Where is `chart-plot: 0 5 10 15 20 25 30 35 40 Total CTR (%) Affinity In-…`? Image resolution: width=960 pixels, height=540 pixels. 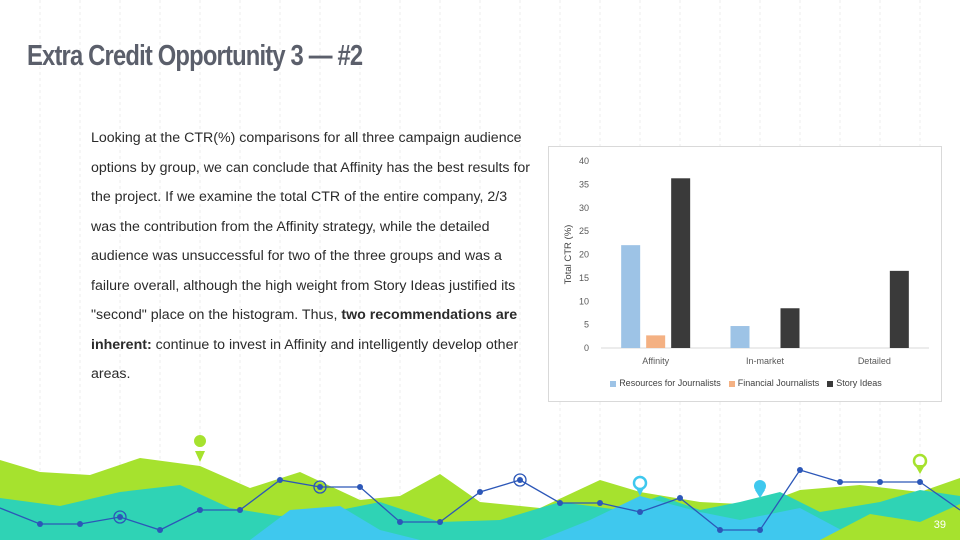
chart-plot: 0 5 10 15 20 25 30 35 40 Total CTR (%) Affinity In-… is located at coordinates (746, 261).